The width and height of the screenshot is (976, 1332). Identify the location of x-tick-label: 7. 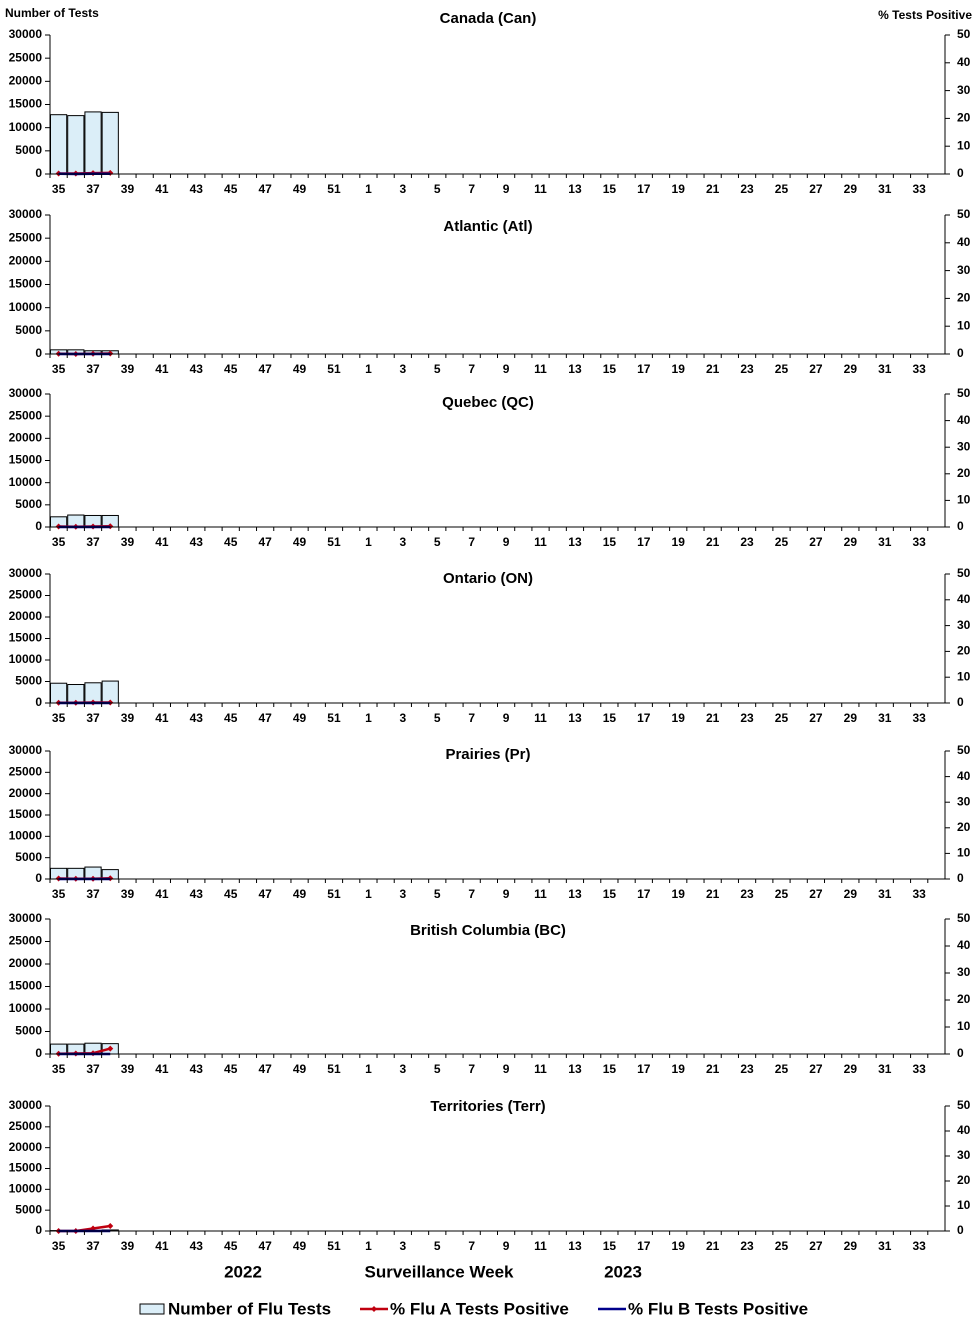
(471, 1246).